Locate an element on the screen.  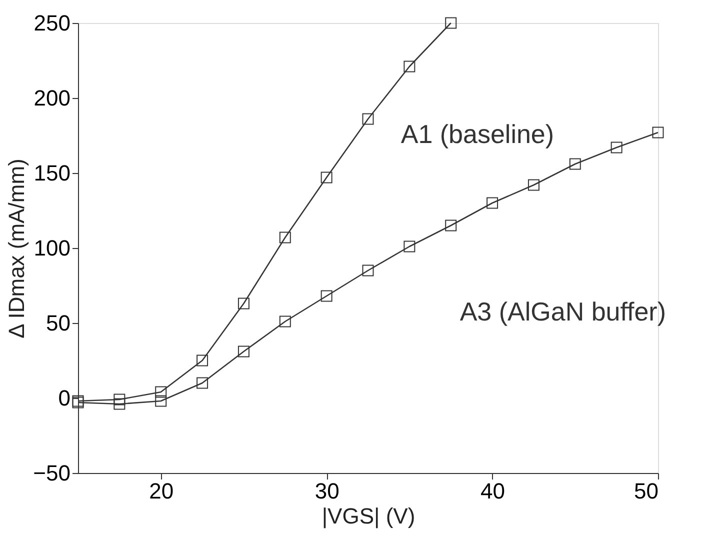
x-tick-label: 40 is located at coordinates (493, 491).